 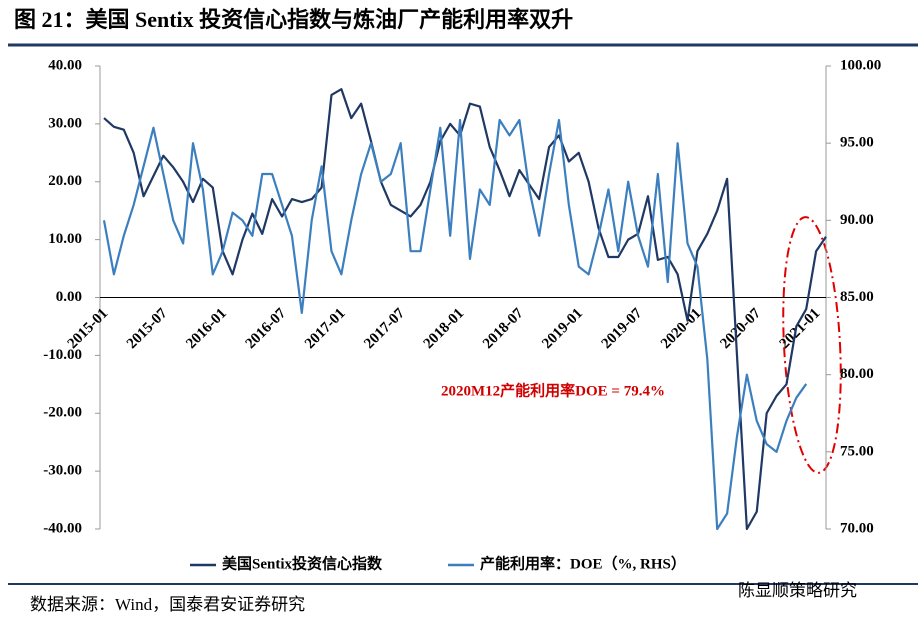 What do you see at coordinates (65, 239) in the screenshot?
I see `y-tick-label: 10.00` at bounding box center [65, 239].